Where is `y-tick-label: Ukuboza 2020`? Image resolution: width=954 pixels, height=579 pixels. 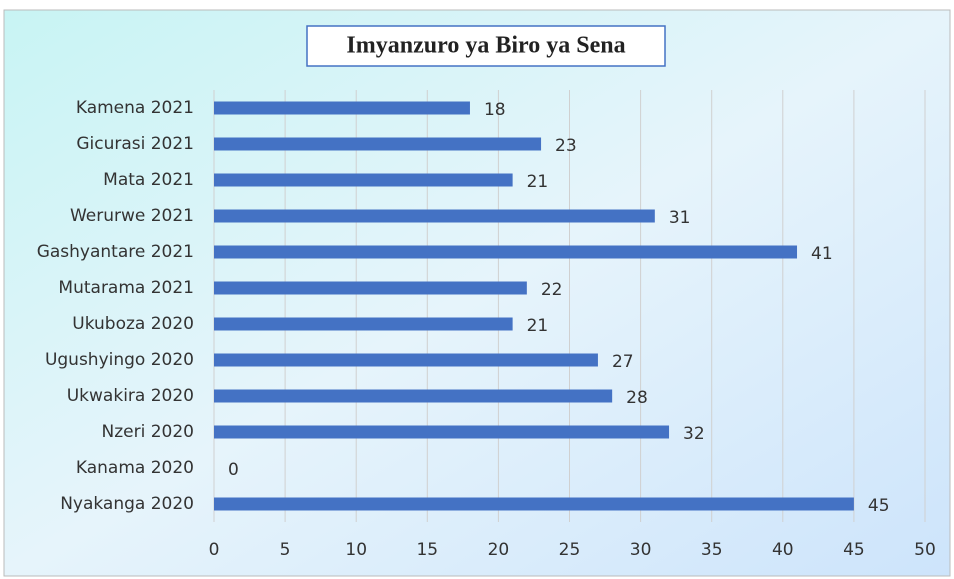 y-tick-label: Ukuboza 2020 is located at coordinates (133, 324).